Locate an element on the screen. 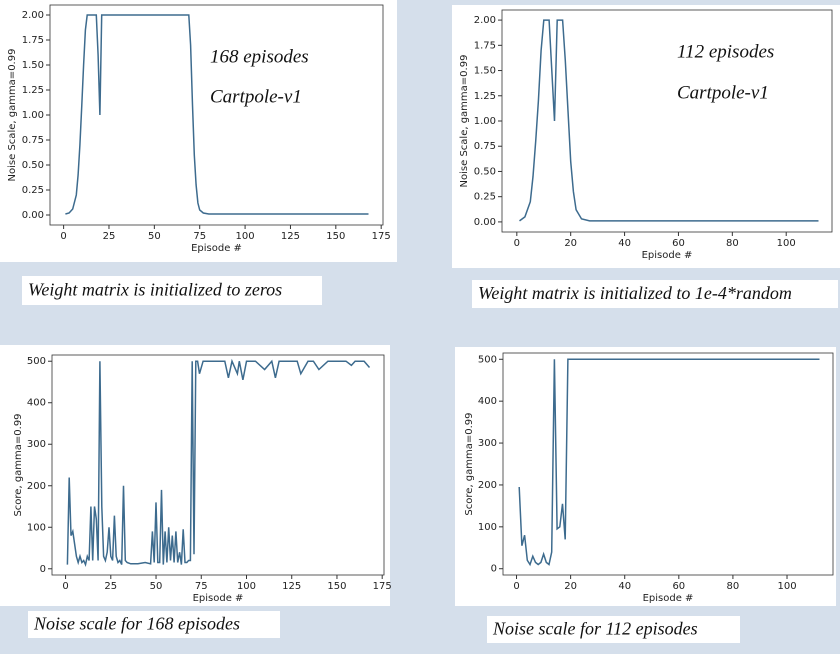  caption: Noise scale for 112 episodes is located at coordinates (595, 629).